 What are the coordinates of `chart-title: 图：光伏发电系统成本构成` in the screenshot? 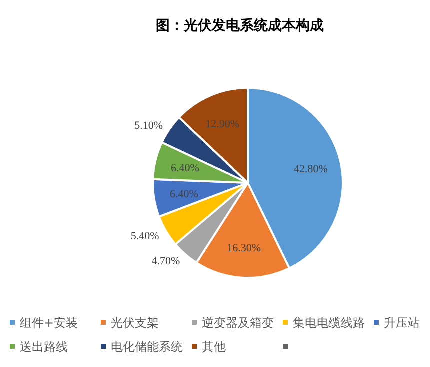 It's located at (240, 25).